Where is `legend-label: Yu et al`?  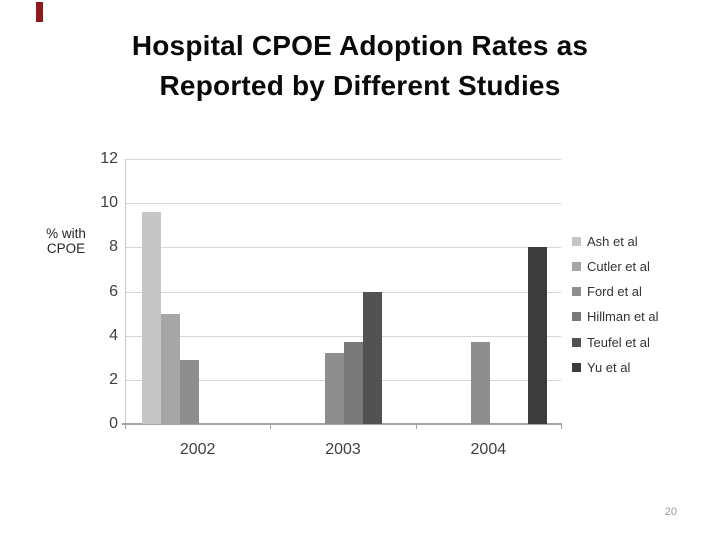
legend-label: Yu et al is located at coordinates (609, 367).